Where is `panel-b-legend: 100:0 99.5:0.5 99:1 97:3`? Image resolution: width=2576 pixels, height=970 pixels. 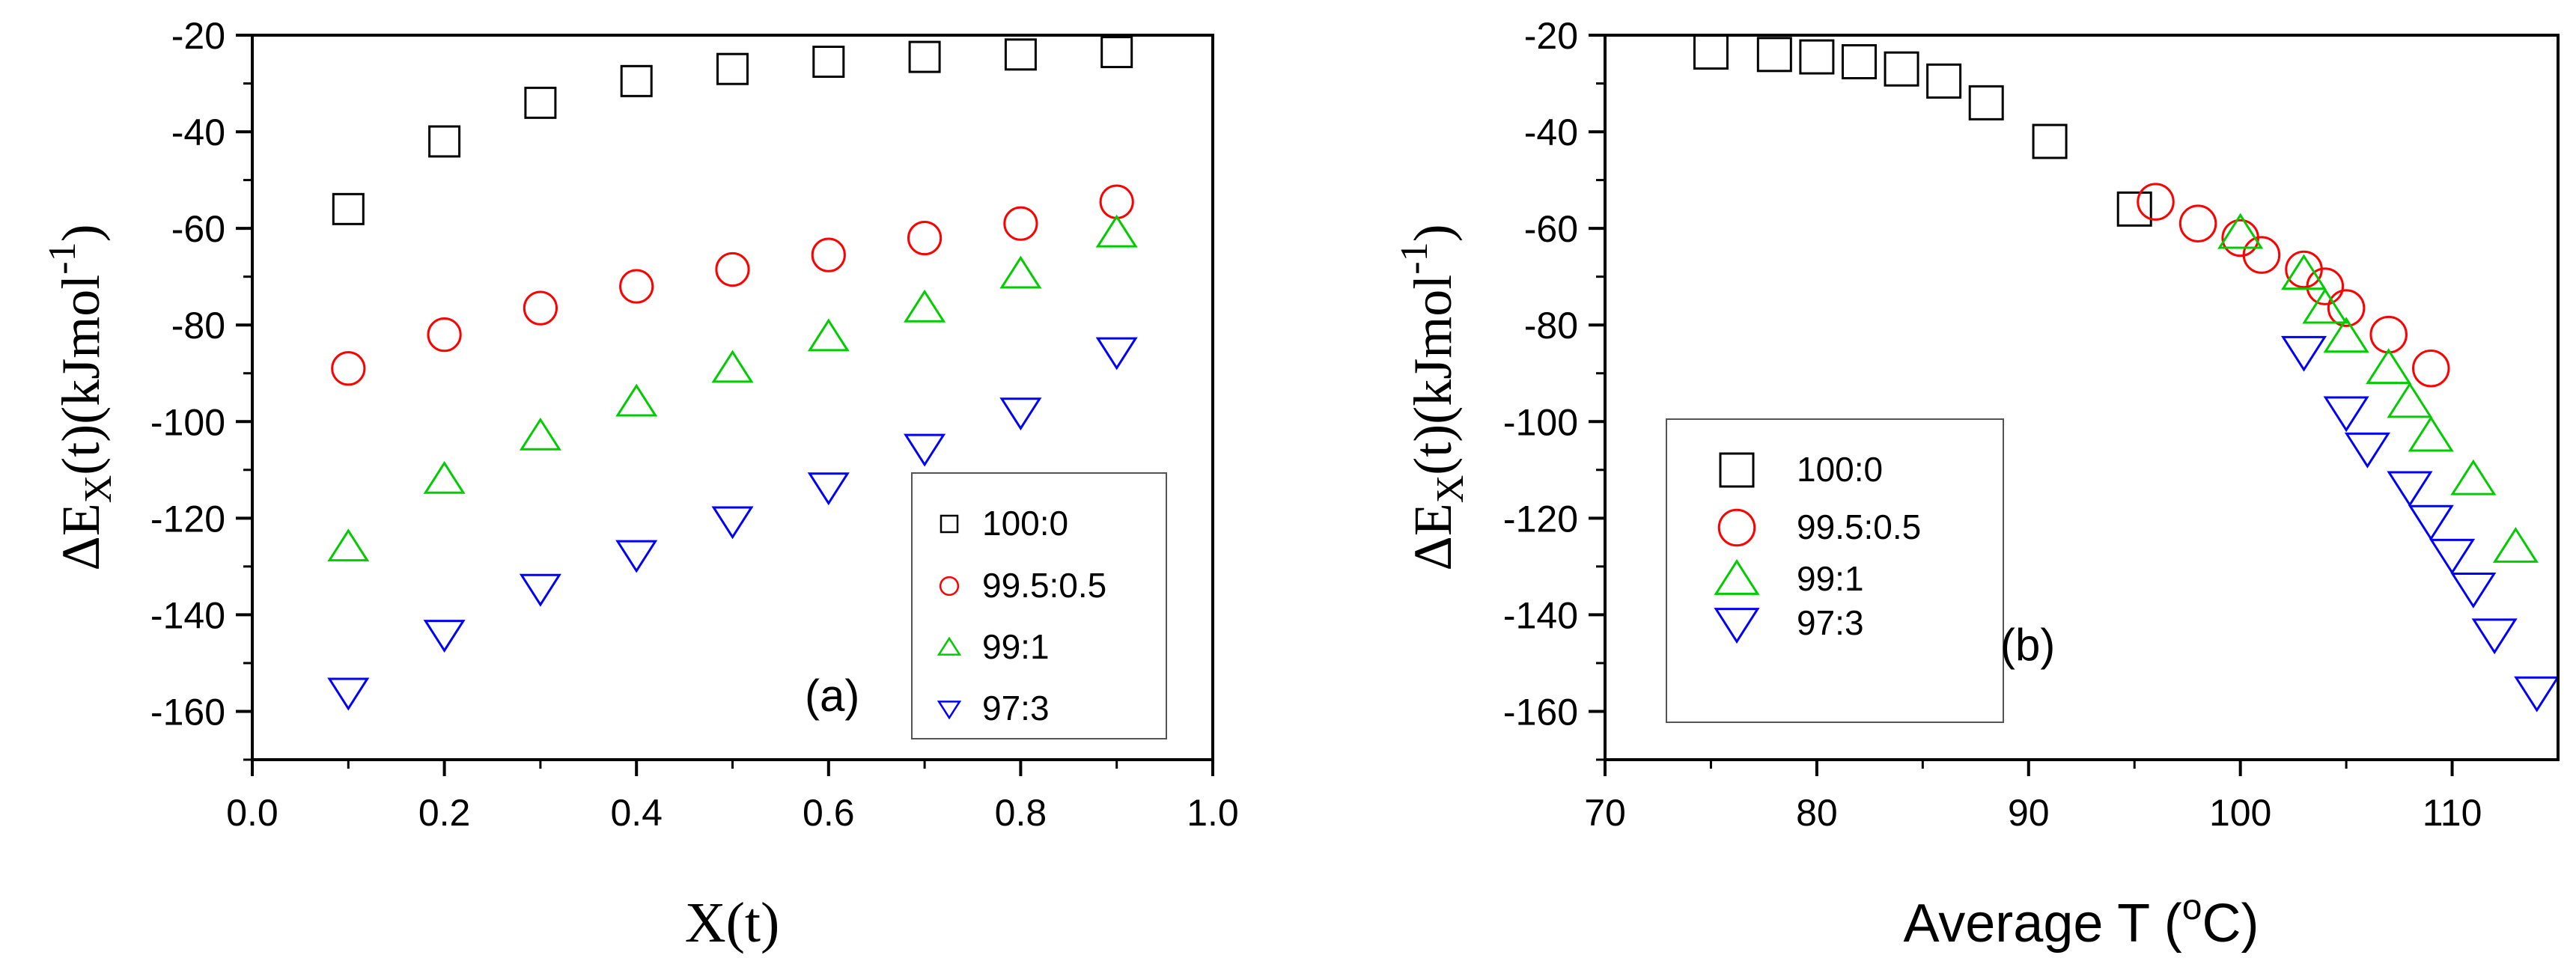
panel-b-legend: 100:0 99.5:0.5 99:1 97:3 is located at coordinates (1835, 570).